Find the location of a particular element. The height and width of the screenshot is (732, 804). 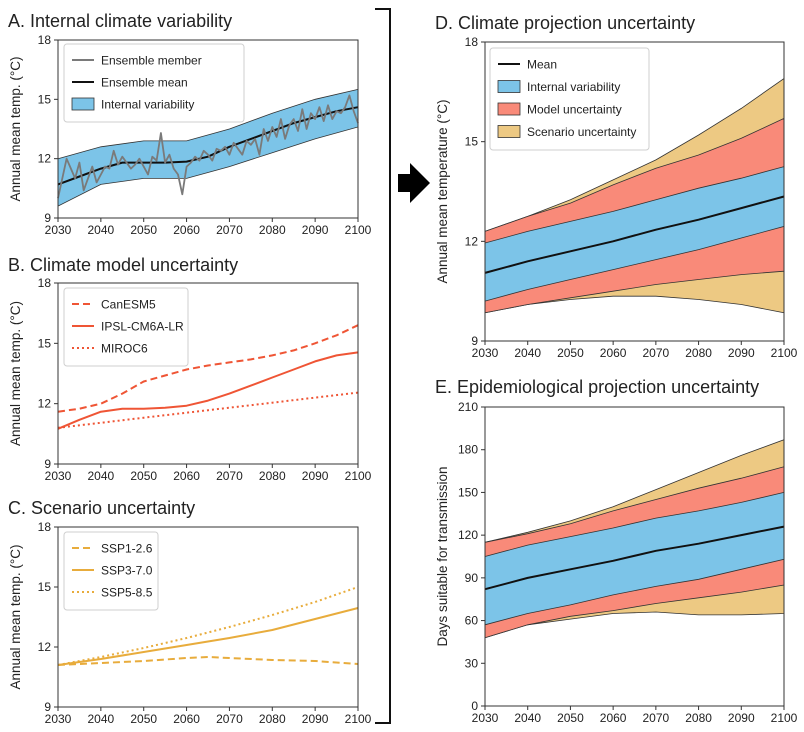

legend-label: MIROC6 is located at coordinates (124, 349).